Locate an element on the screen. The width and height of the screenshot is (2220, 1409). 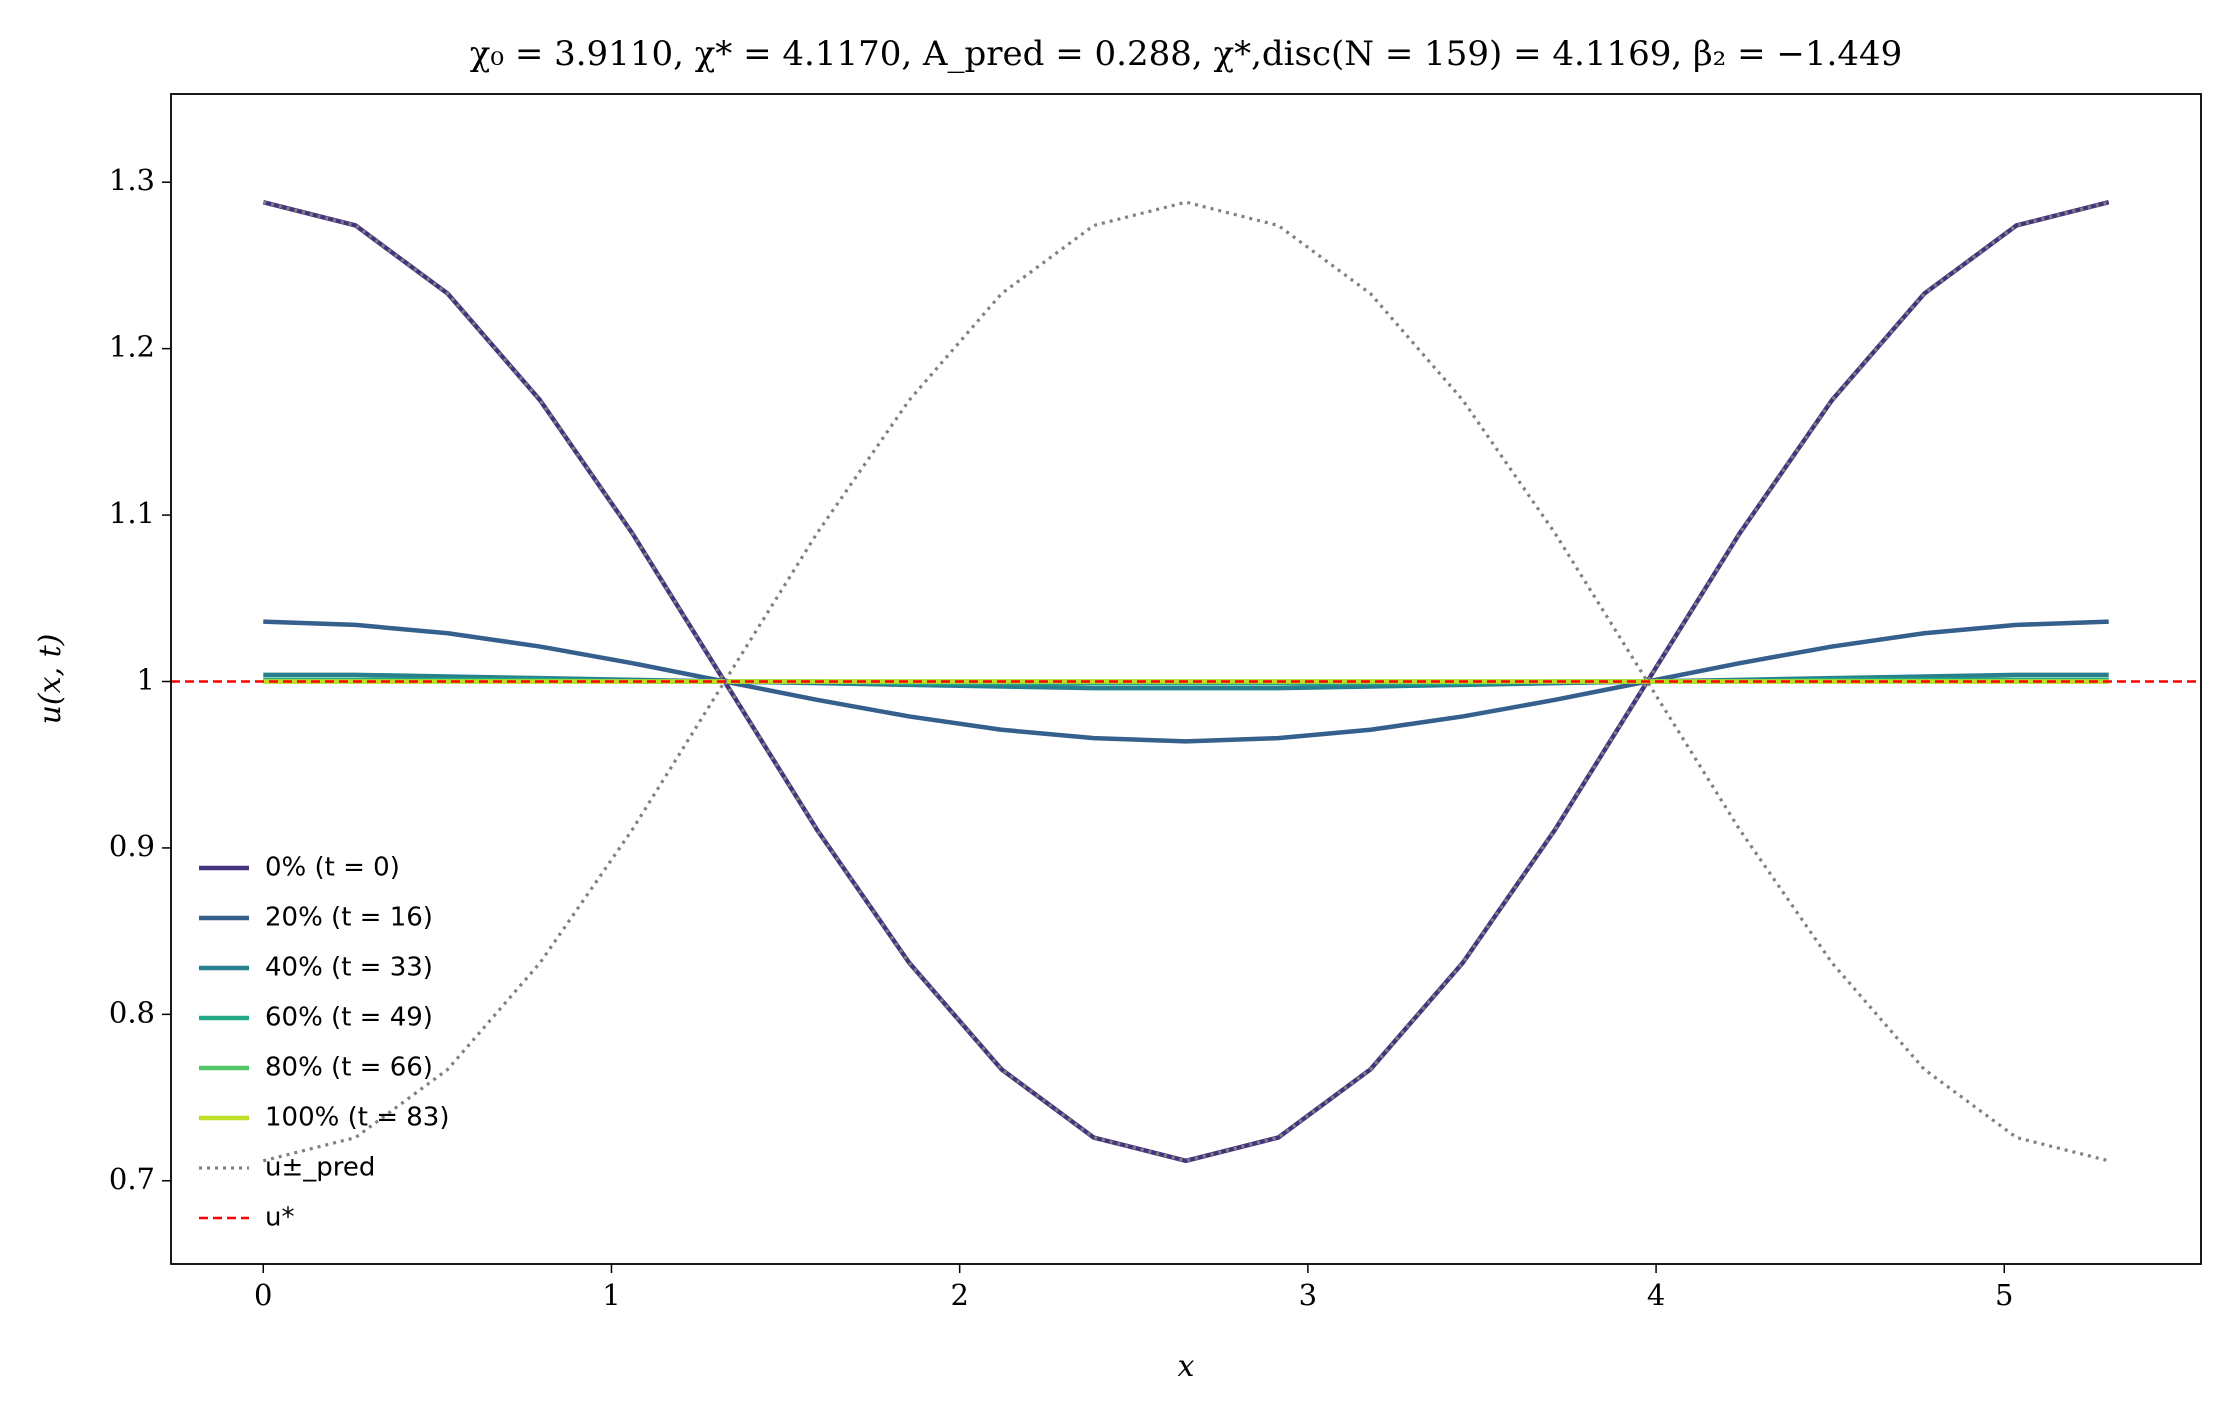
y-tick-label: 0.8 is located at coordinates (132, 1012).